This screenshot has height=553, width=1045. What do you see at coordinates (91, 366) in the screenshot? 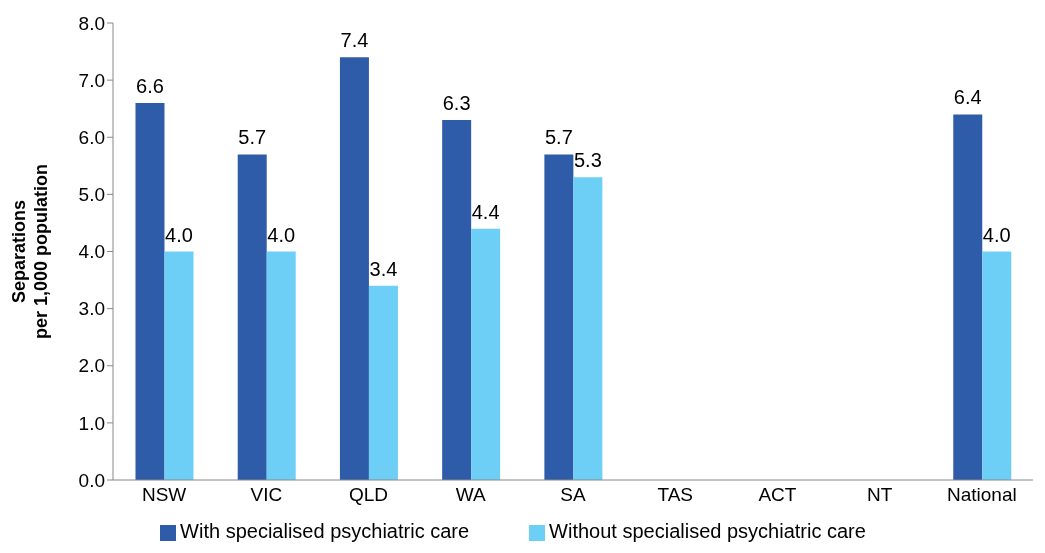
I see `y-tick-label: 2.0` at bounding box center [91, 366].